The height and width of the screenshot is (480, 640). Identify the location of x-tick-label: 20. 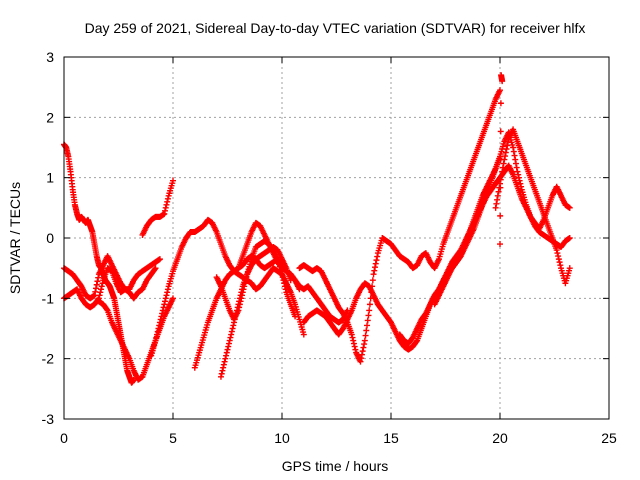
(500, 438).